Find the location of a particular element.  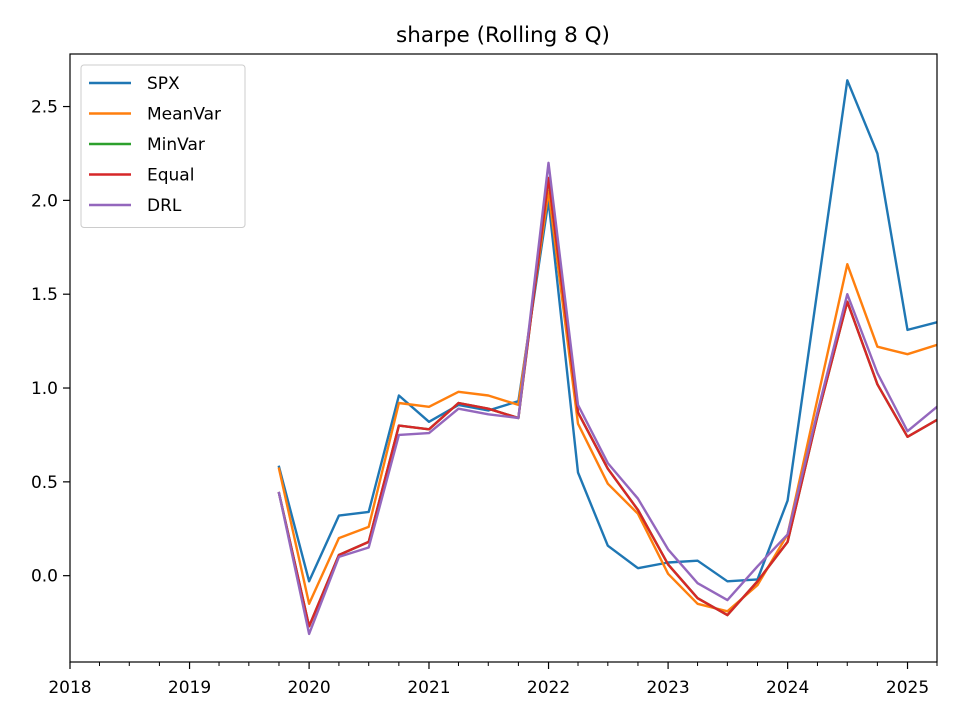

legend-label-equal: Equal is located at coordinates (170, 176).